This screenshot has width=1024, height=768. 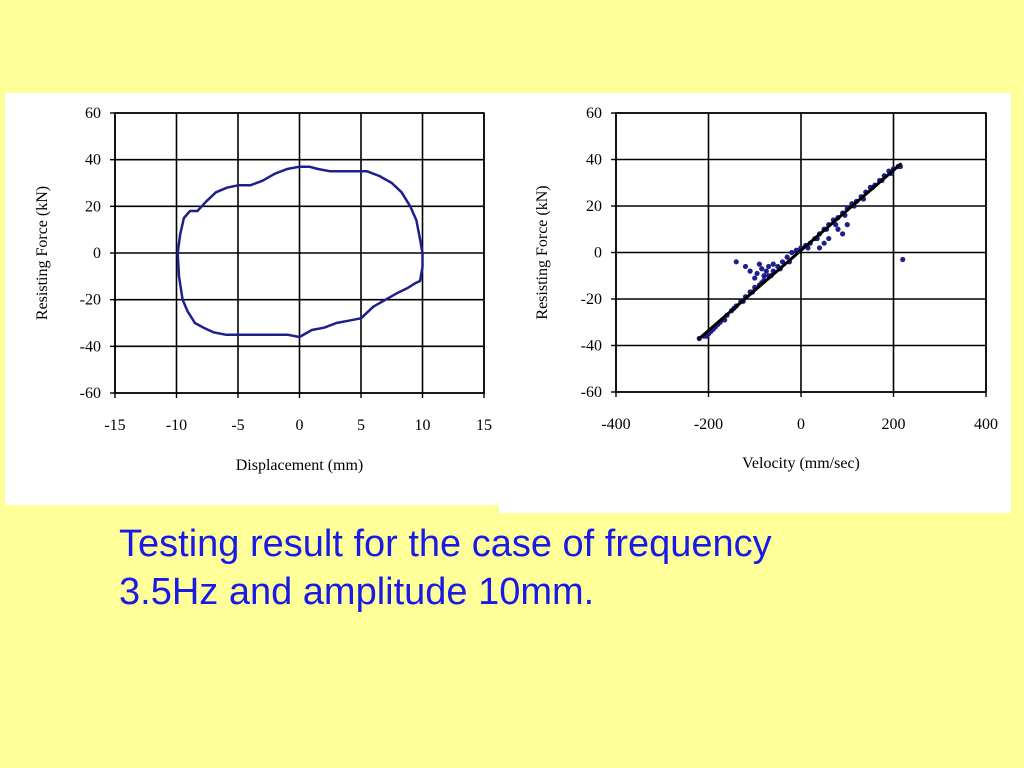 I want to click on x-tick-label: 200, so click(x=894, y=424).